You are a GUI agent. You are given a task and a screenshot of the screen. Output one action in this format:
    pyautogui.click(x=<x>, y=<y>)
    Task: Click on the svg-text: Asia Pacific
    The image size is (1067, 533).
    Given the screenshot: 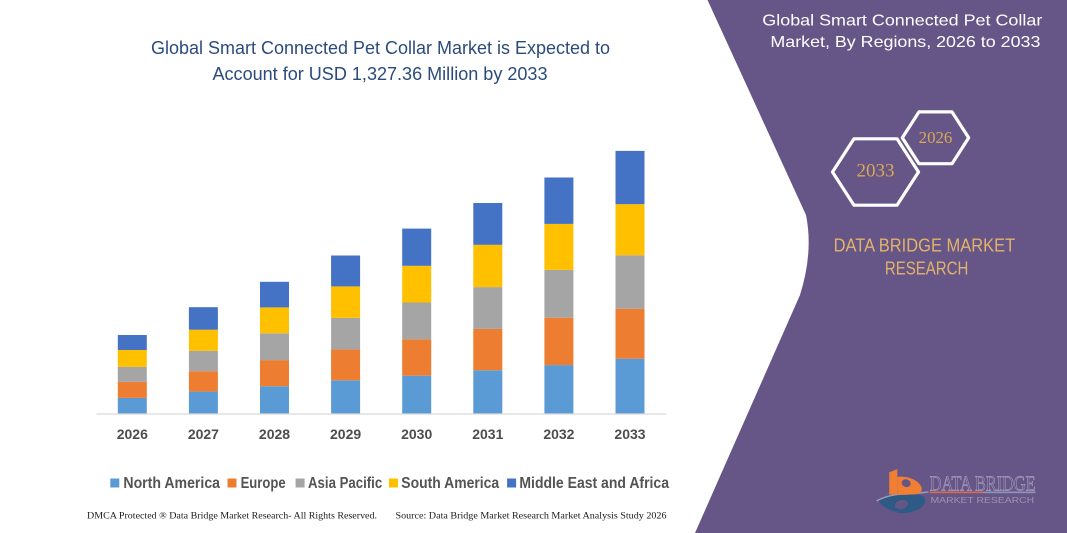 What is the action you would take?
    pyautogui.click(x=345, y=483)
    